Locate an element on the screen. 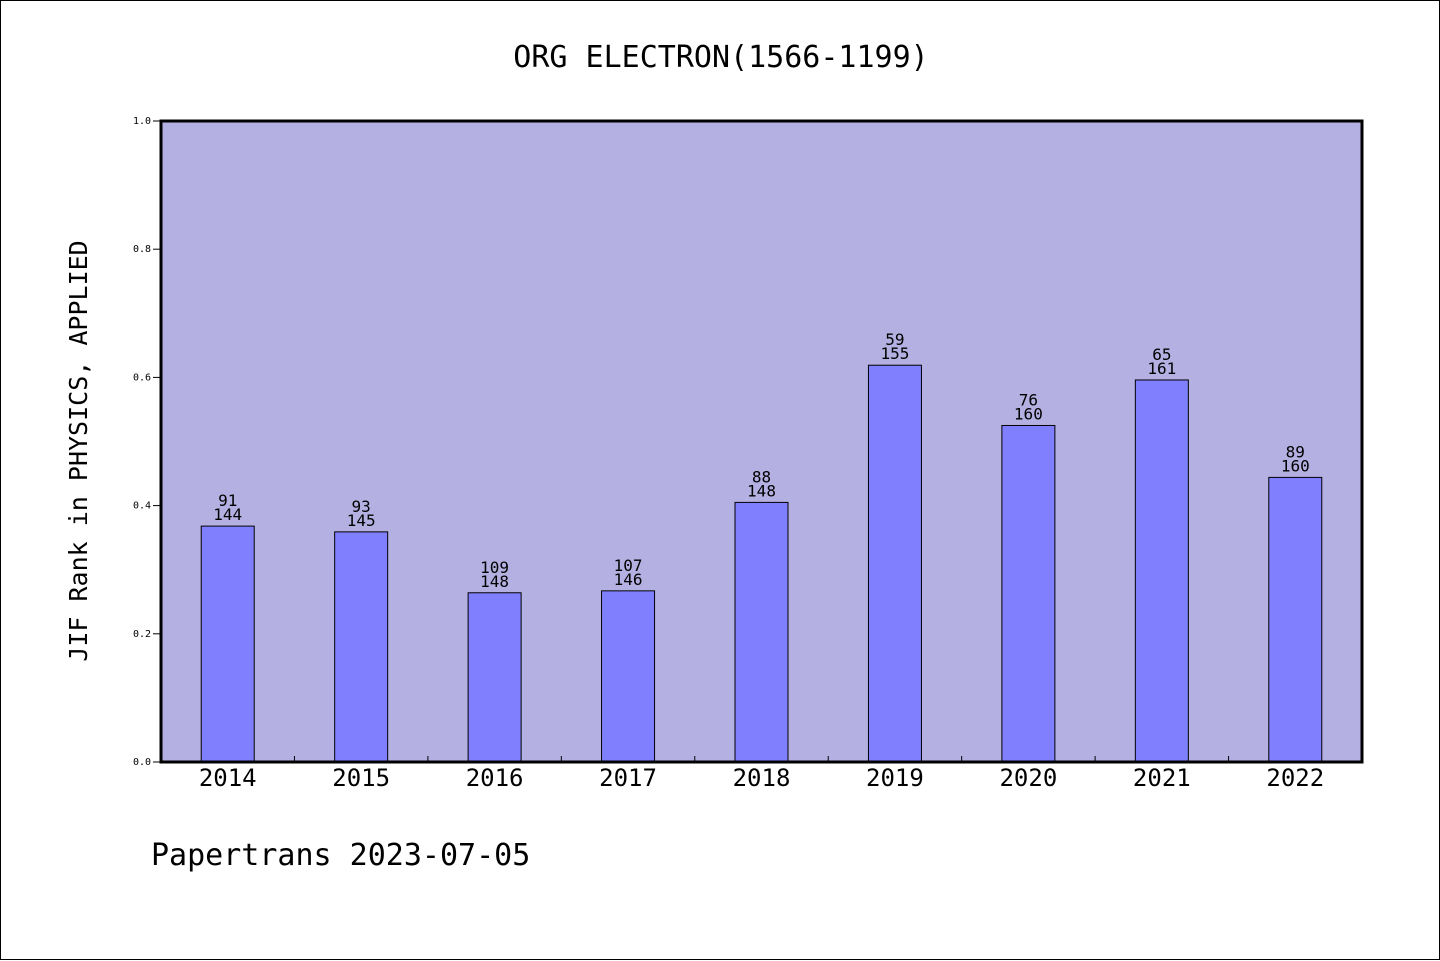 This screenshot has width=1440, height=961. footer-text: Papertrans 2023-07-05 is located at coordinates (340, 855).